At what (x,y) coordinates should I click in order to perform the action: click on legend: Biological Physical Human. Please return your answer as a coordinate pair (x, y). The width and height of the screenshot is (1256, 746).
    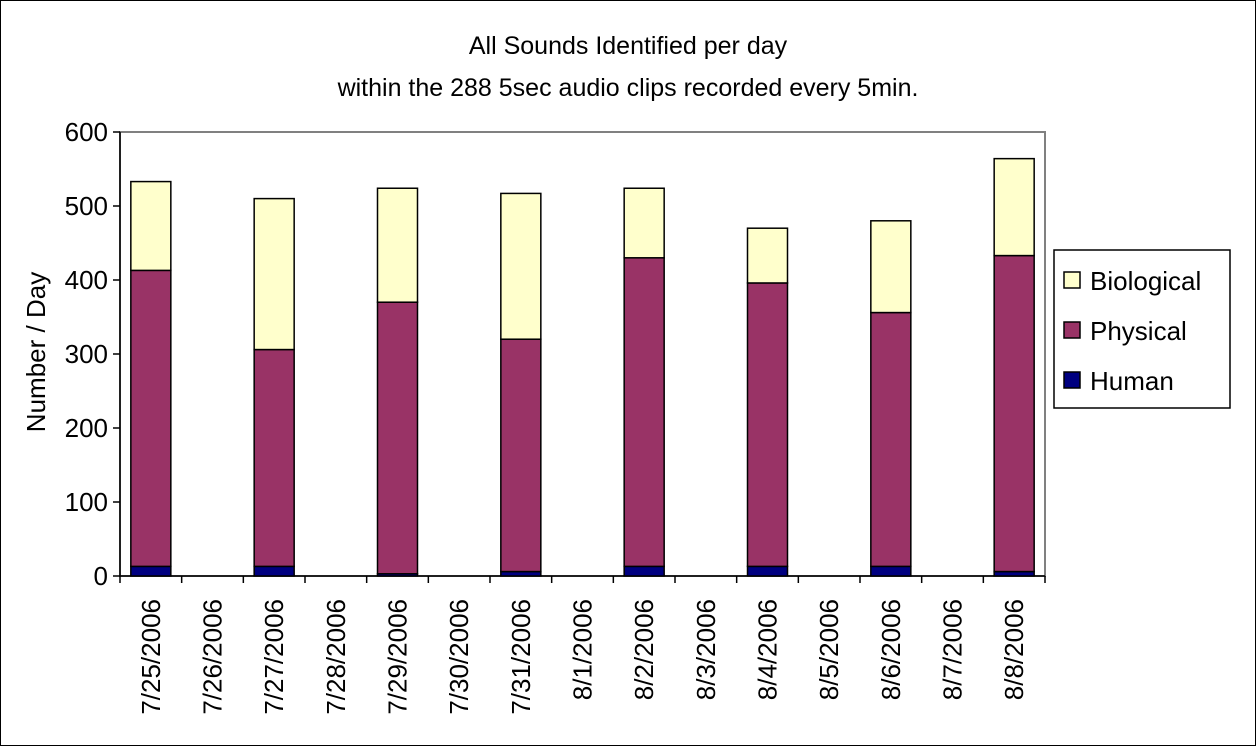
    Looking at the image, I should click on (1142, 329).